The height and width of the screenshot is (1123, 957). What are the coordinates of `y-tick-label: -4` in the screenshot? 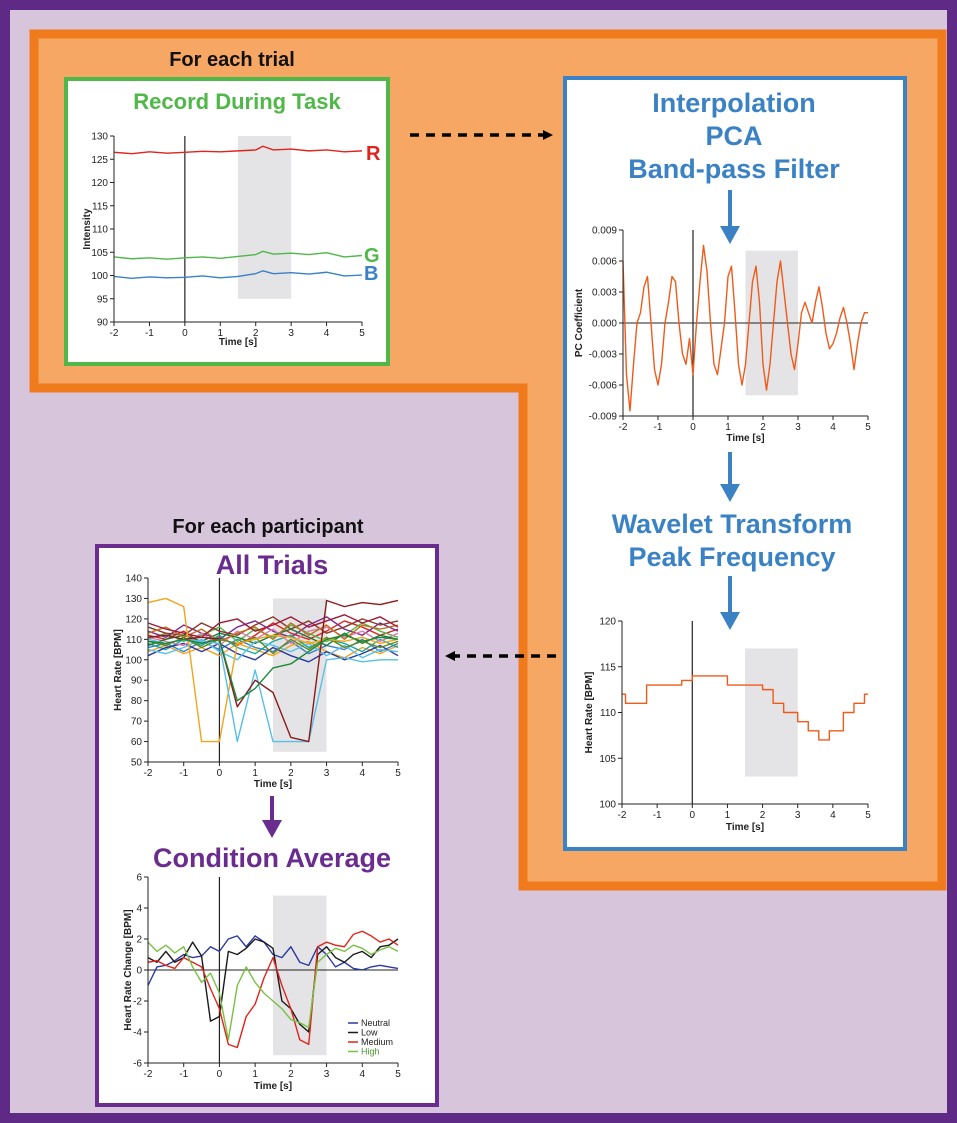 It's located at (137, 1033).